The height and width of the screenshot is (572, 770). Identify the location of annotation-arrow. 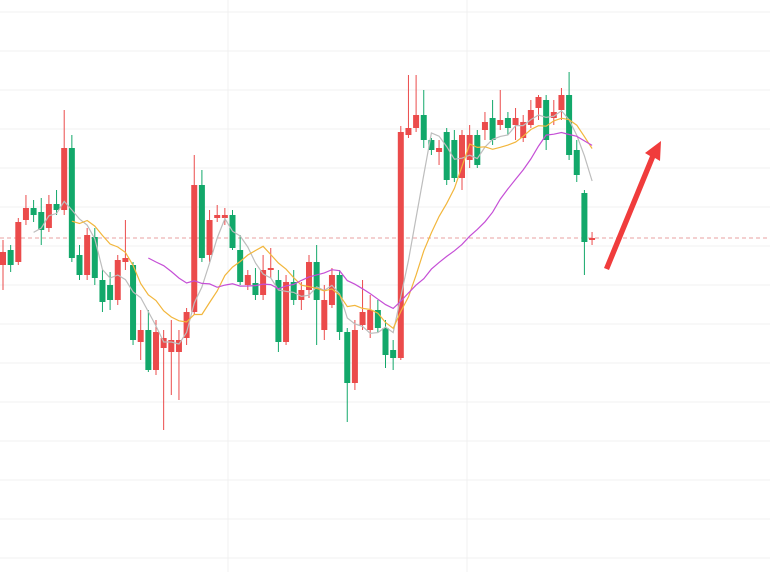
(632, 205).